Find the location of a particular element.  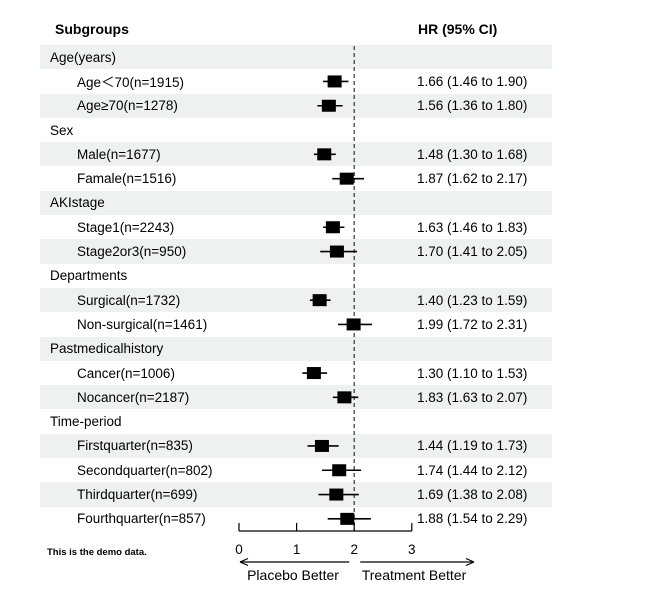

hr-ci-value: 1.87 (1.62 to 2.17) is located at coordinates (472, 179).